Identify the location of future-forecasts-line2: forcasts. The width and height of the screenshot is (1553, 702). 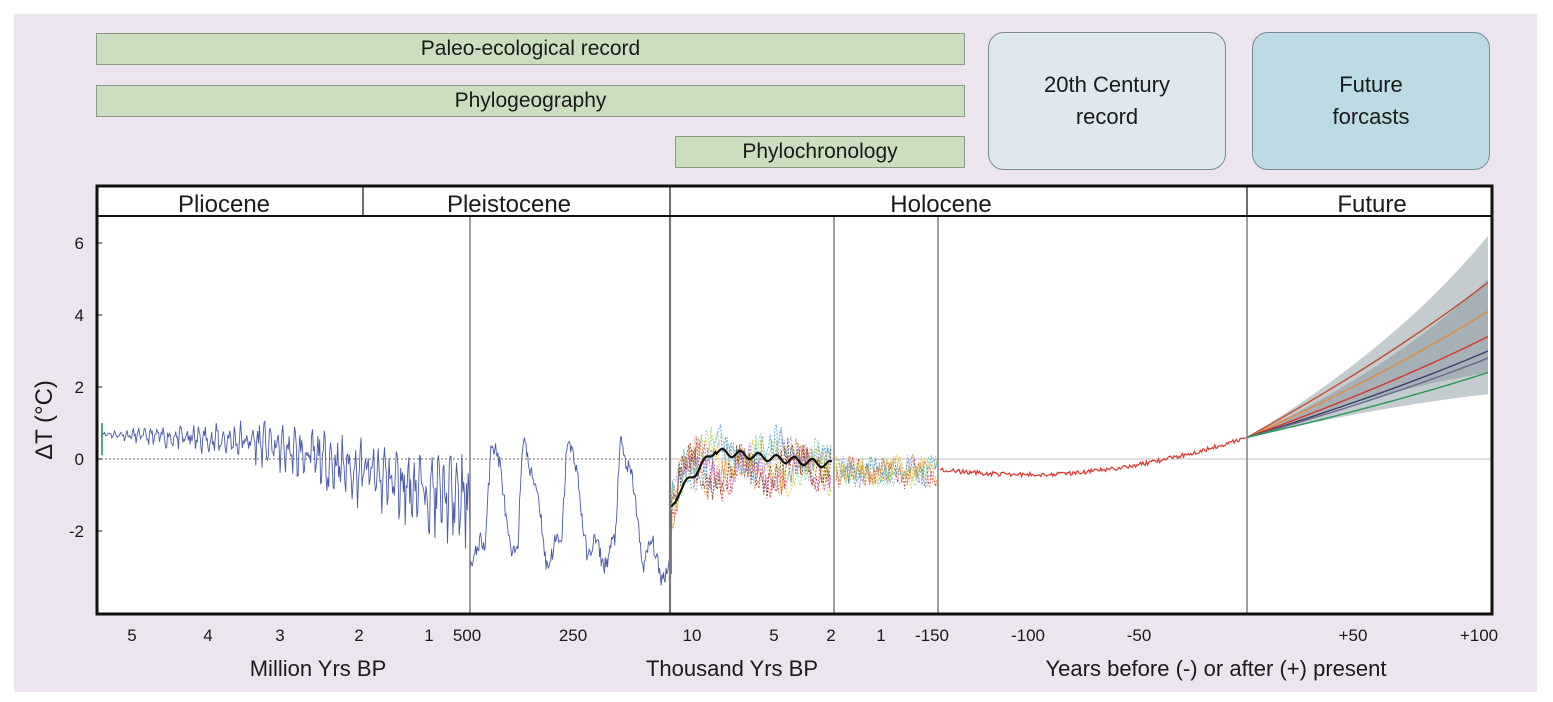
(1371, 116).